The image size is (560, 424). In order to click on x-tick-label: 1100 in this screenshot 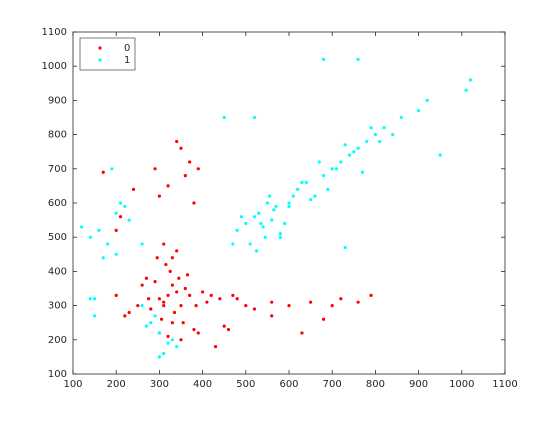, I will do `click(504, 384)`.